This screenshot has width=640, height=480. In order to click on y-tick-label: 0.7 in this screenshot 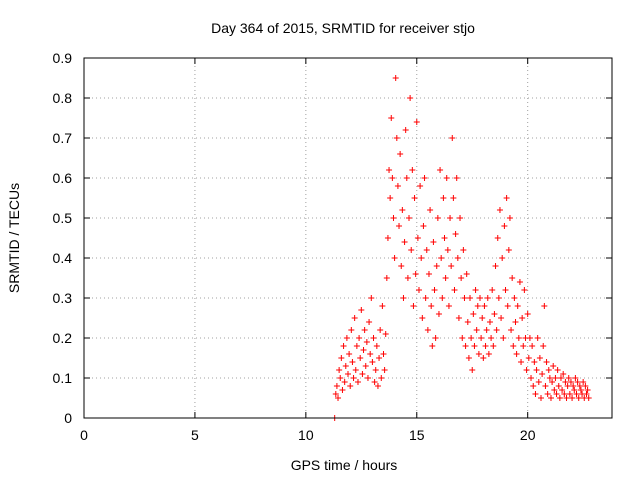, I will do `click(63, 138)`.